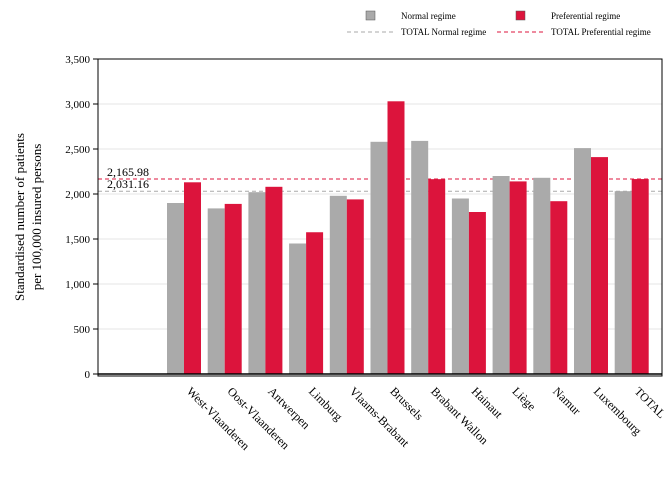 This screenshot has width=672, height=480. Describe the element at coordinates (128, 172) in the screenshot. I see `reference-line-label: 2,165.98` at that location.